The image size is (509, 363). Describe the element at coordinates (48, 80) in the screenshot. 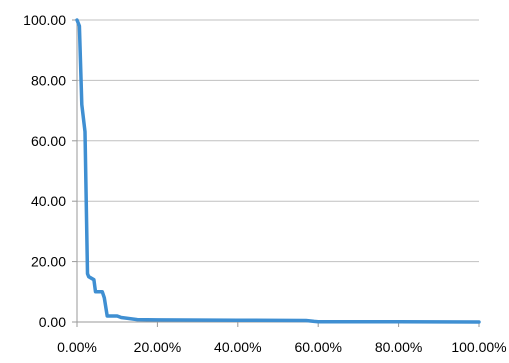

I see `y-tick-label-4: 80.00` at that location.